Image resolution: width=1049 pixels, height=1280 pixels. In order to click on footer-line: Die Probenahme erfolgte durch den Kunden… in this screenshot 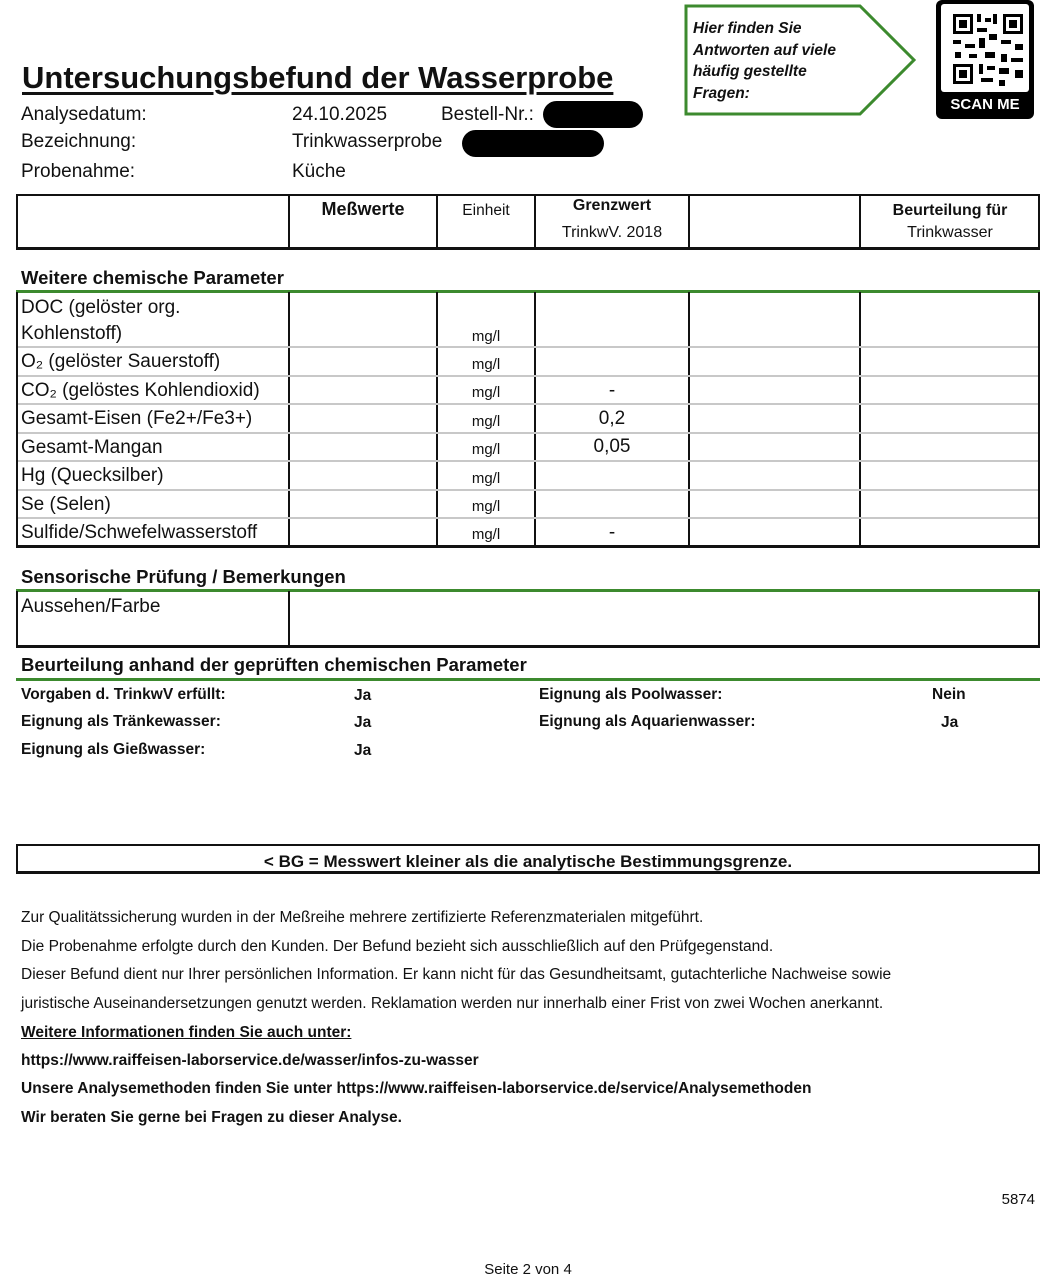, I will do `click(397, 946)`.